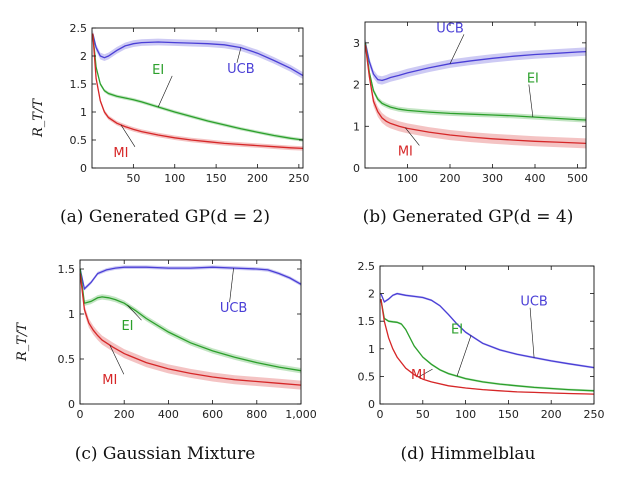 The image size is (638, 479). What do you see at coordinates (165, 217) in the screenshot?
I see `caption-a: (a) Generated GP(d = 2)` at bounding box center [165, 217].